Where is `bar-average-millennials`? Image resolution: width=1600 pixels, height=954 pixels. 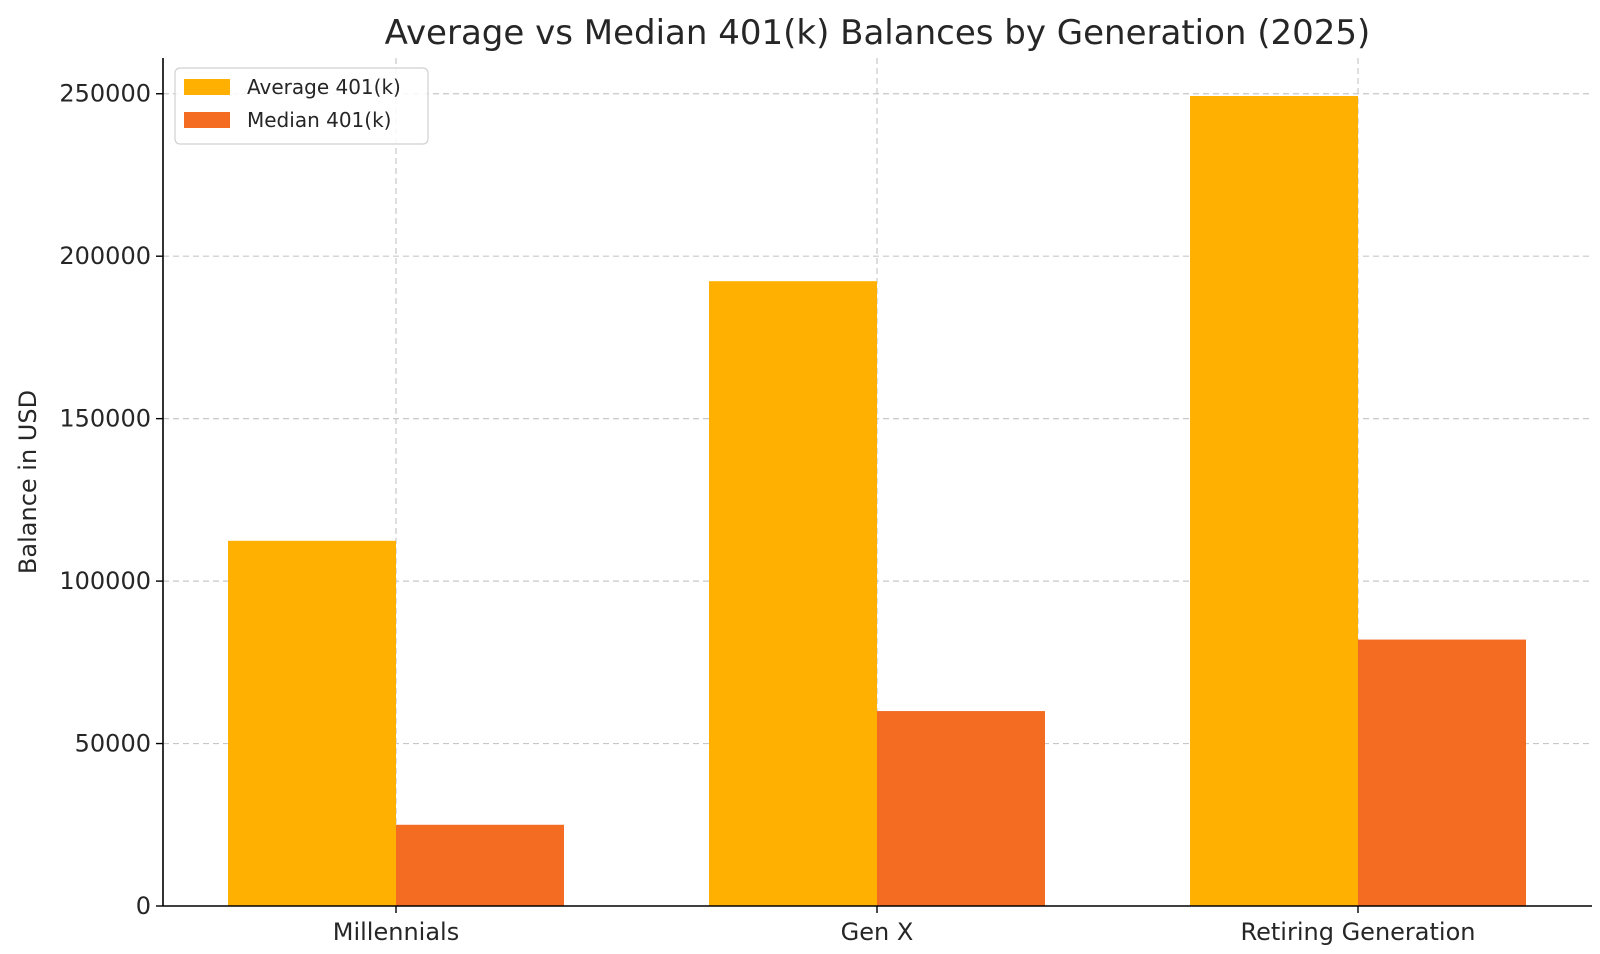
bar-average-millennials is located at coordinates (312, 723).